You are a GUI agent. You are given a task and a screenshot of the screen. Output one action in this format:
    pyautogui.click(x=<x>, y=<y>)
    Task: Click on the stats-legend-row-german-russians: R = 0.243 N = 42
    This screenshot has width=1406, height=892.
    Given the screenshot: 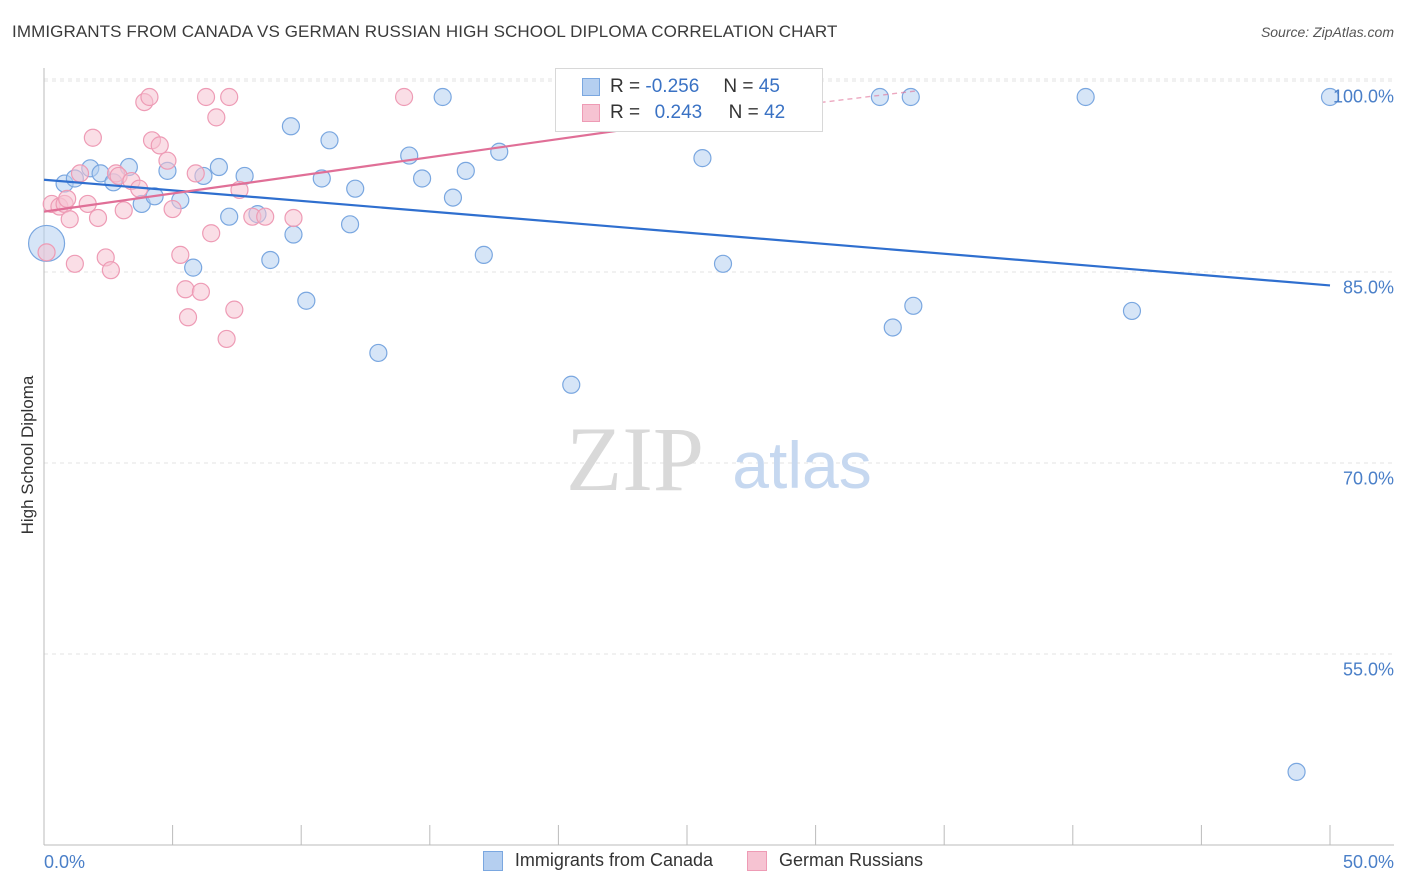 What is the action you would take?
    pyautogui.click(x=683, y=113)
    